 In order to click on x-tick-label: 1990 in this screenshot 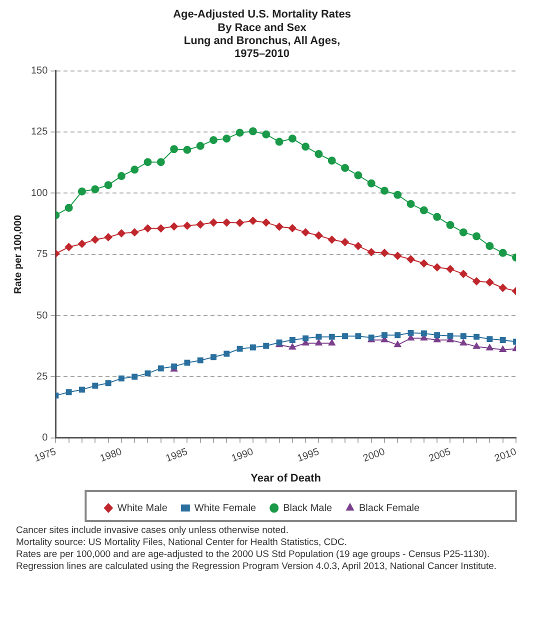, I will do `click(243, 455)`.